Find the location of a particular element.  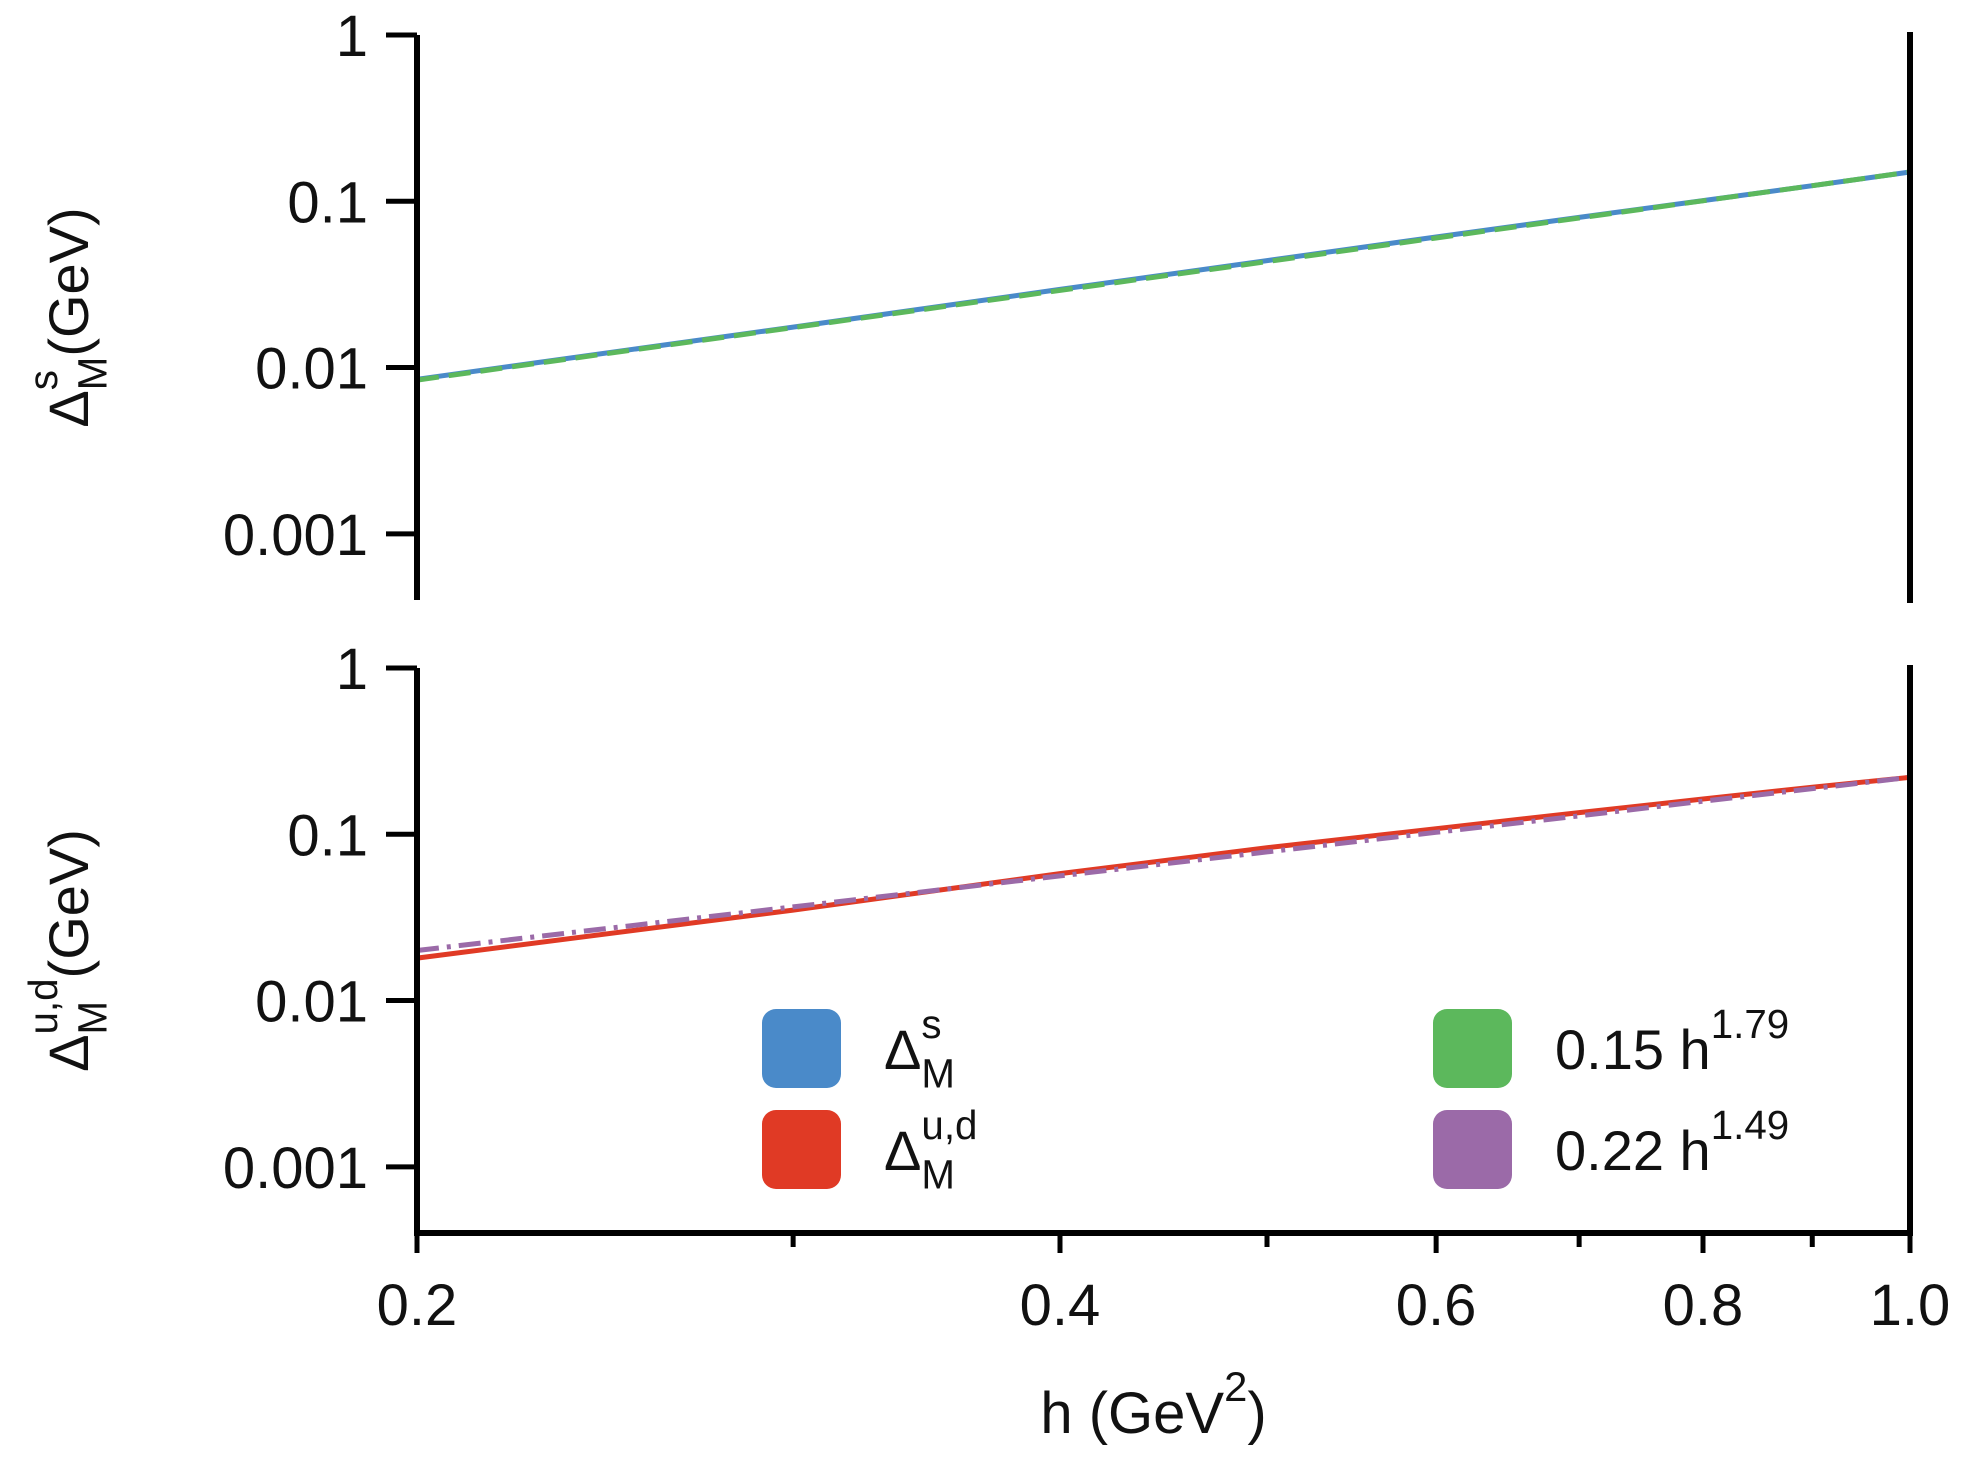

legend-label: 0.15 h 1.79 is located at coordinates (1672, 1041).